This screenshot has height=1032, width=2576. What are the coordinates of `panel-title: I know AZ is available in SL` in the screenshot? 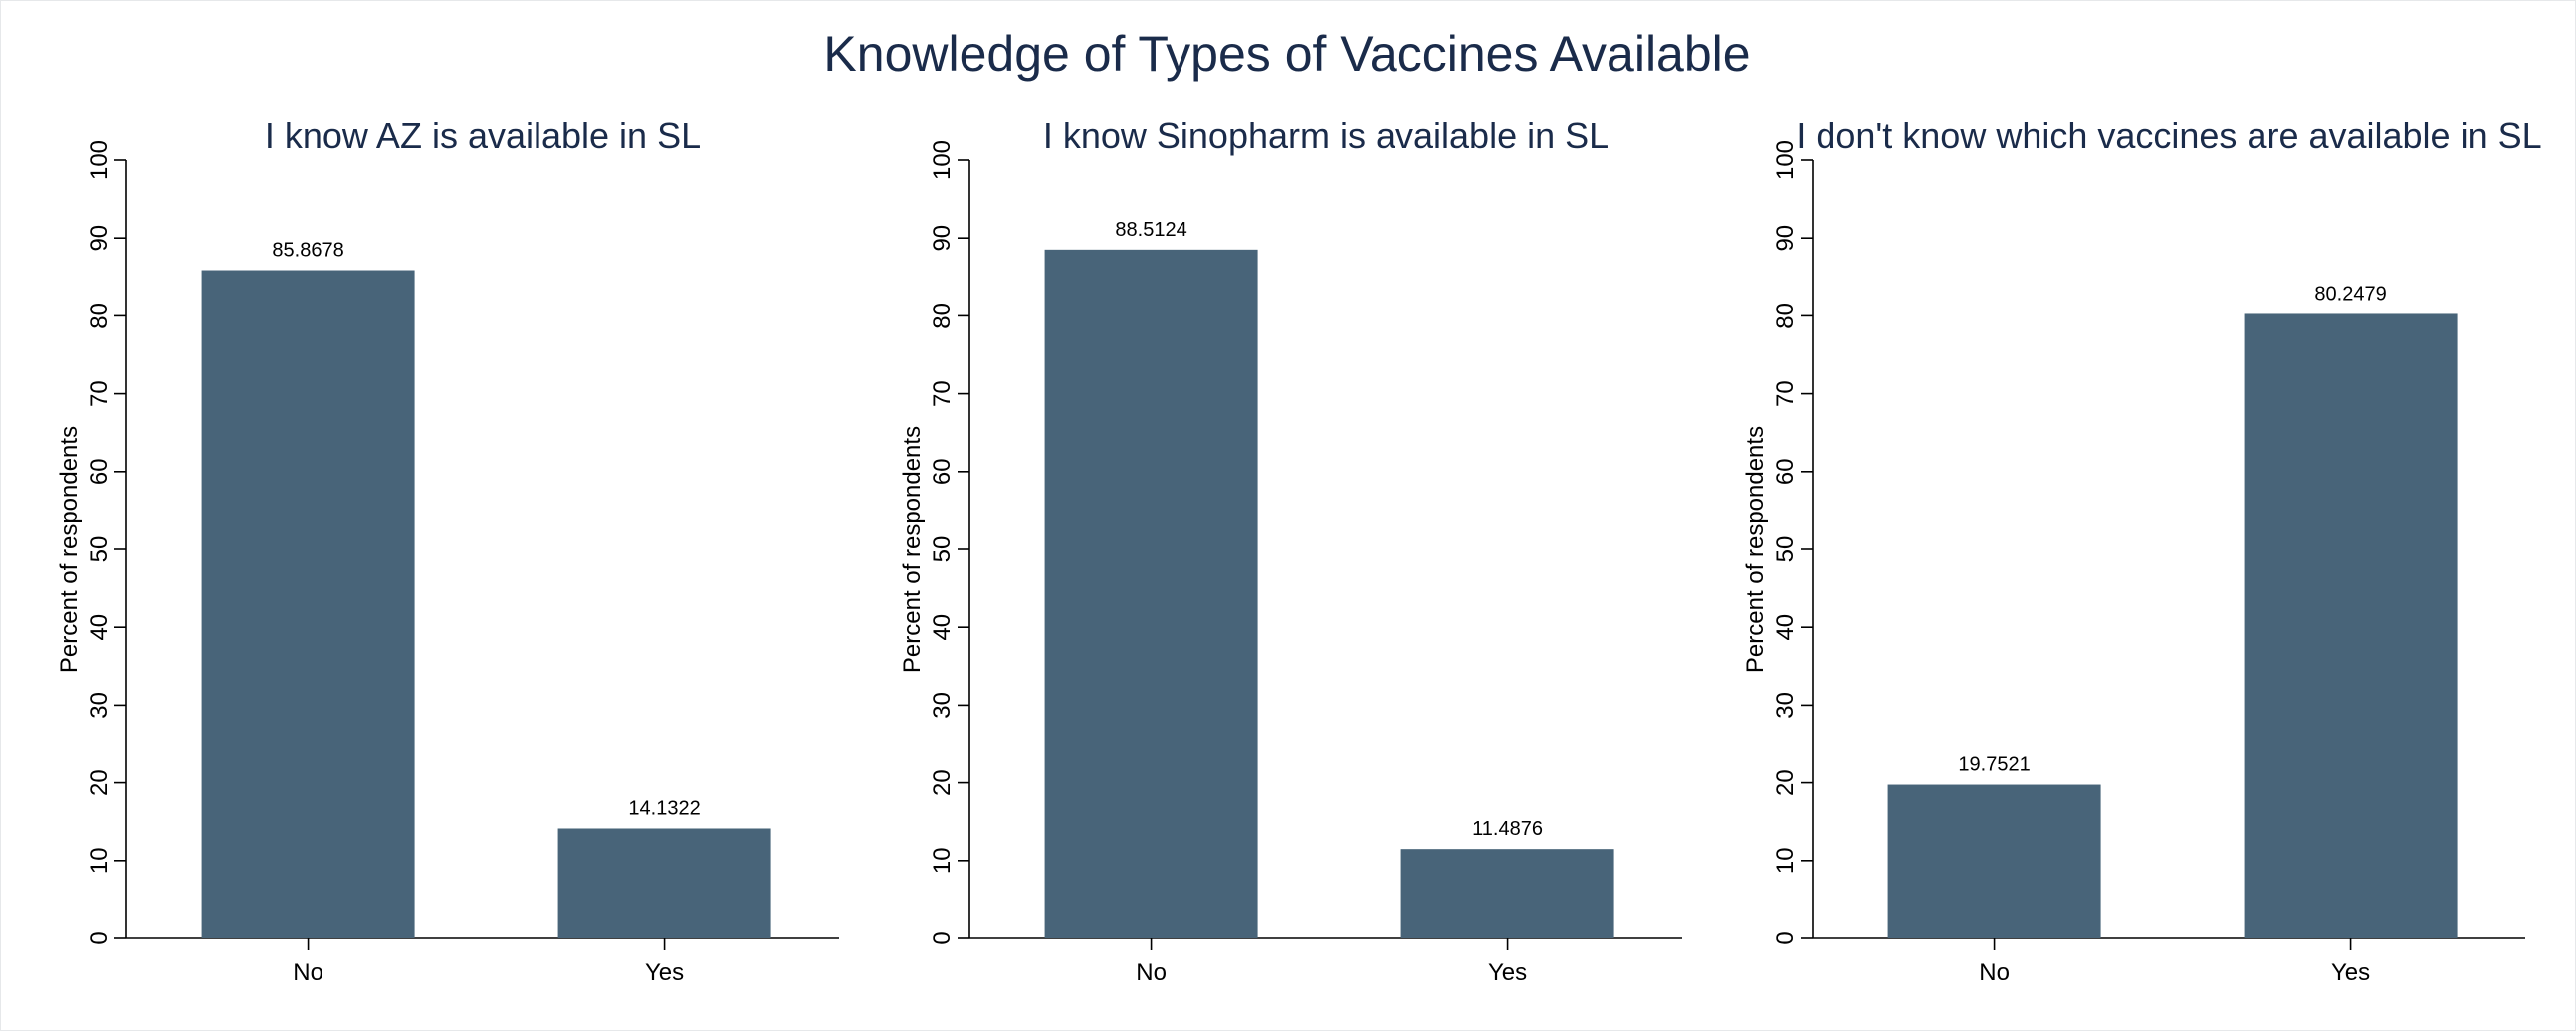 It's located at (483, 135).